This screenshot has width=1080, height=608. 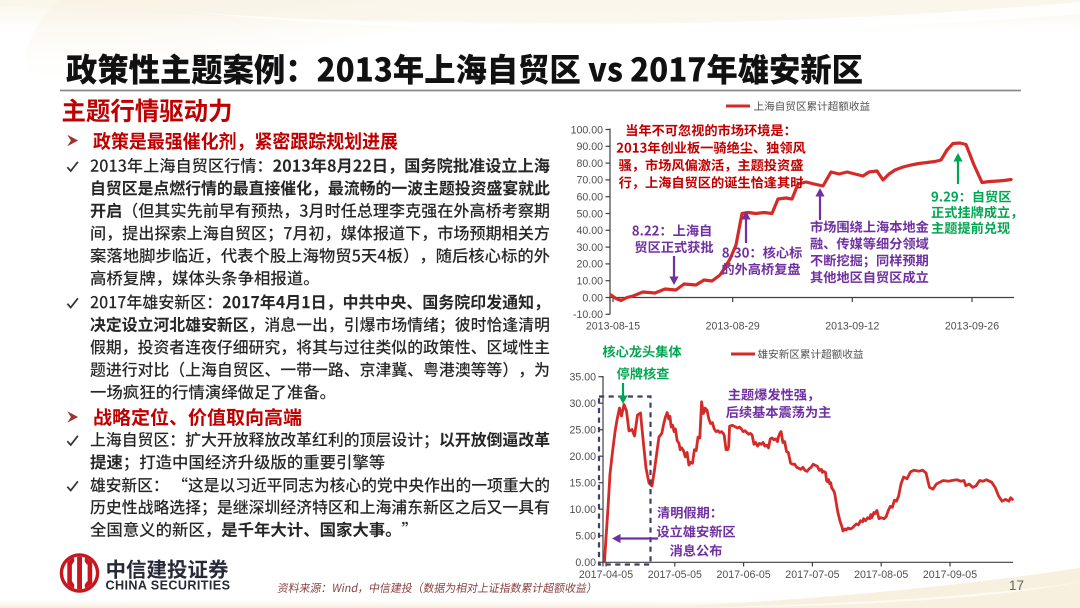 I want to click on svg-text: 100.00, so click(x=587, y=130).